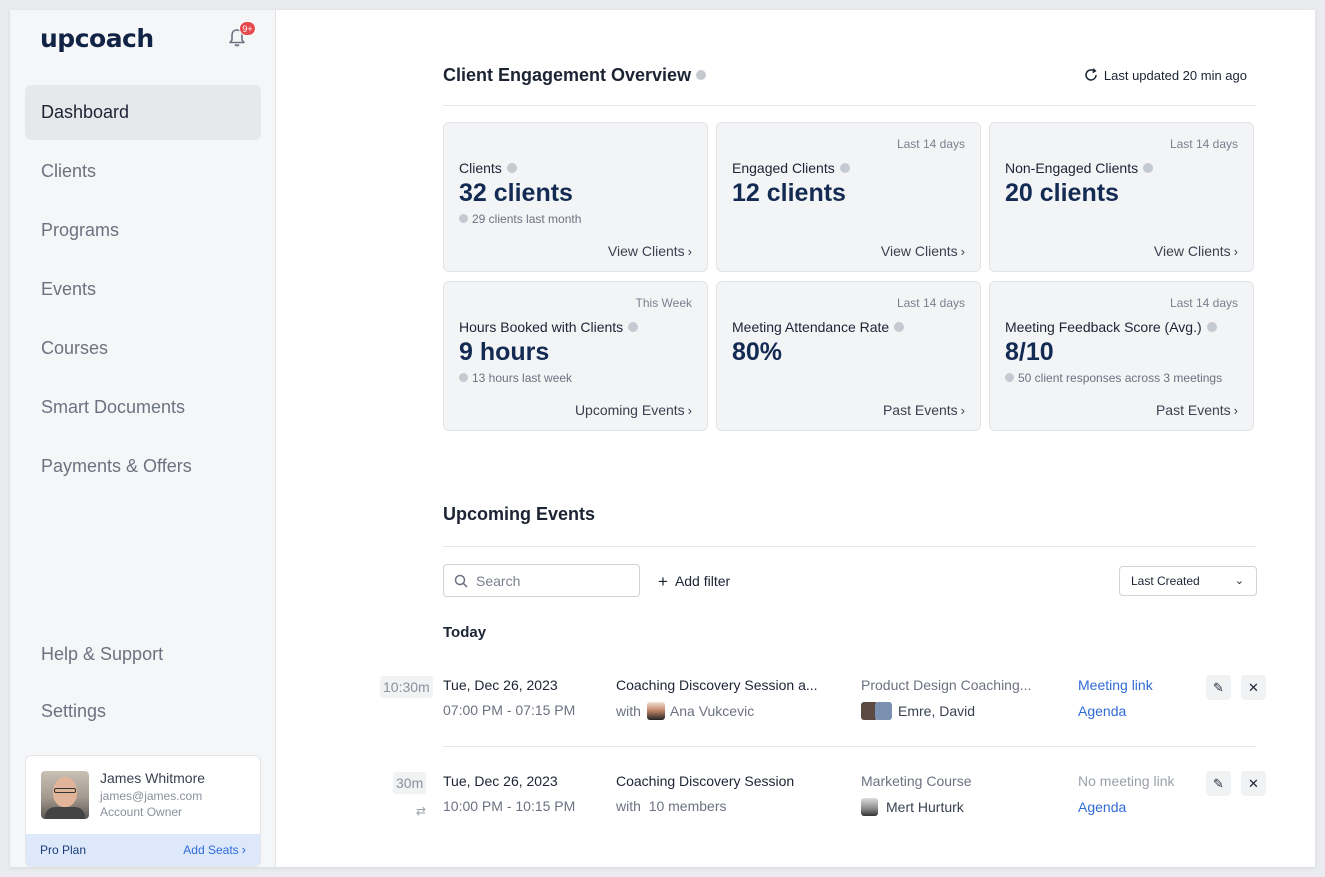 The height and width of the screenshot is (877, 1325). What do you see at coordinates (1091, 75) in the screenshot?
I see `refresh-icon` at bounding box center [1091, 75].